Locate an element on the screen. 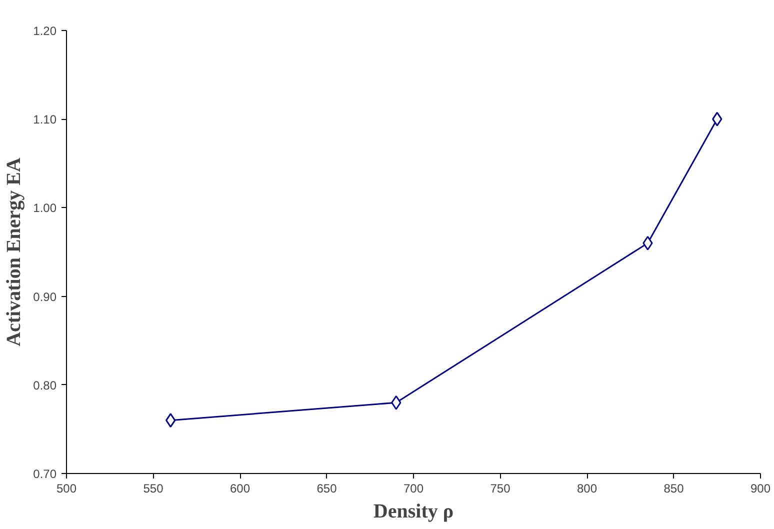  y-tick-label: 0.70 is located at coordinates (45, 474).